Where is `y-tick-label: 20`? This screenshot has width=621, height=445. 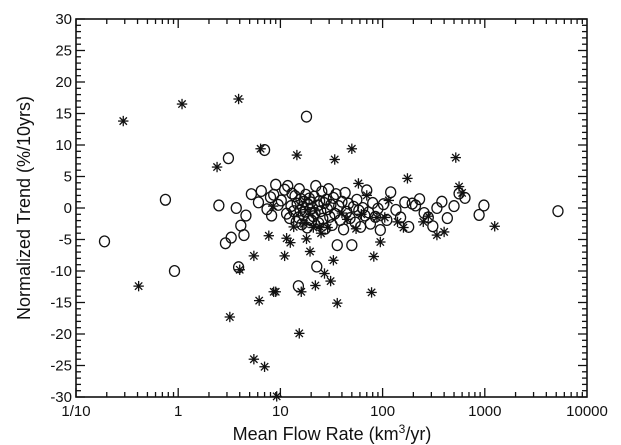
y-tick-label: 20 is located at coordinates (63, 82).